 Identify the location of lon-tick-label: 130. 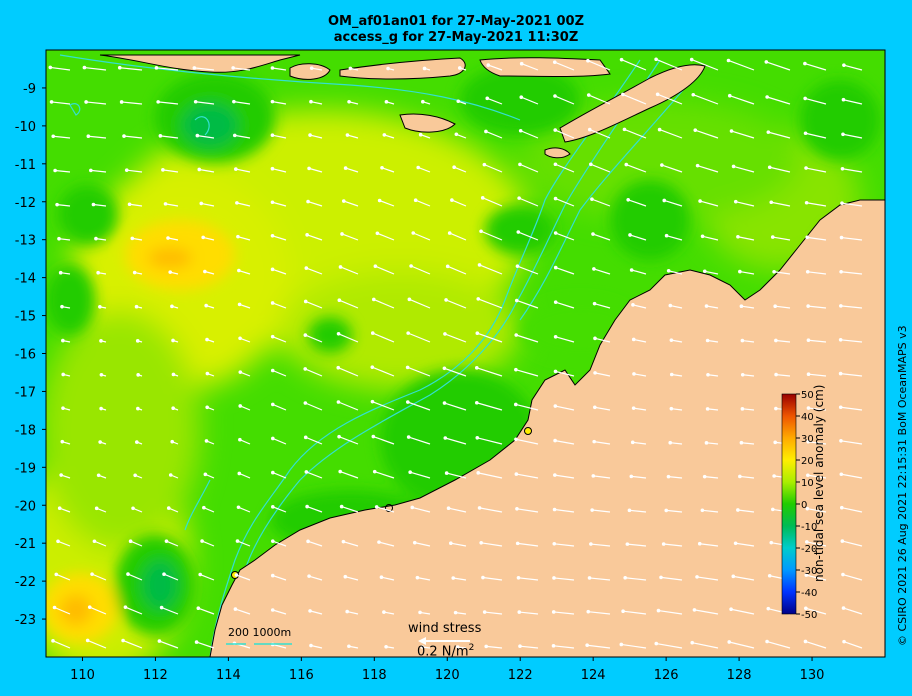
(812, 675).